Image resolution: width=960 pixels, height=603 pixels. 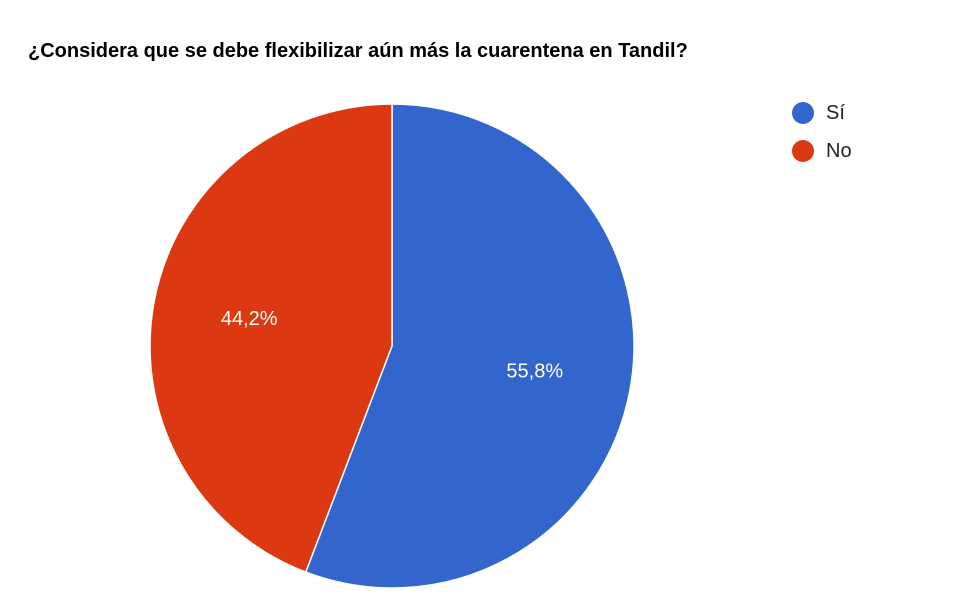 I want to click on legend-label-no: No, so click(x=839, y=150).